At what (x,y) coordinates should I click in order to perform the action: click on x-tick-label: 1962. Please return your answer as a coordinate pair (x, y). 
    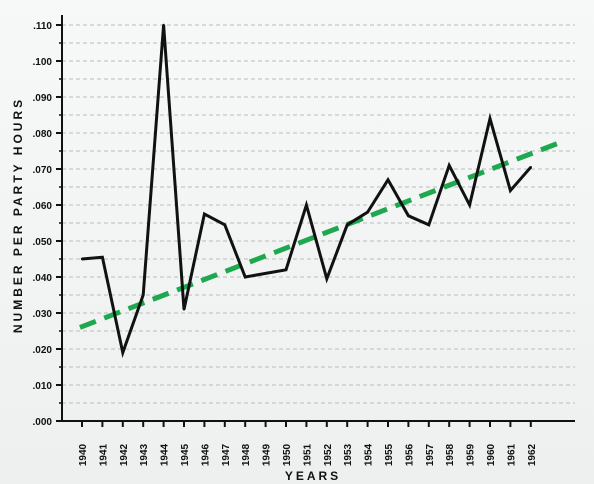
    Looking at the image, I should click on (532, 454).